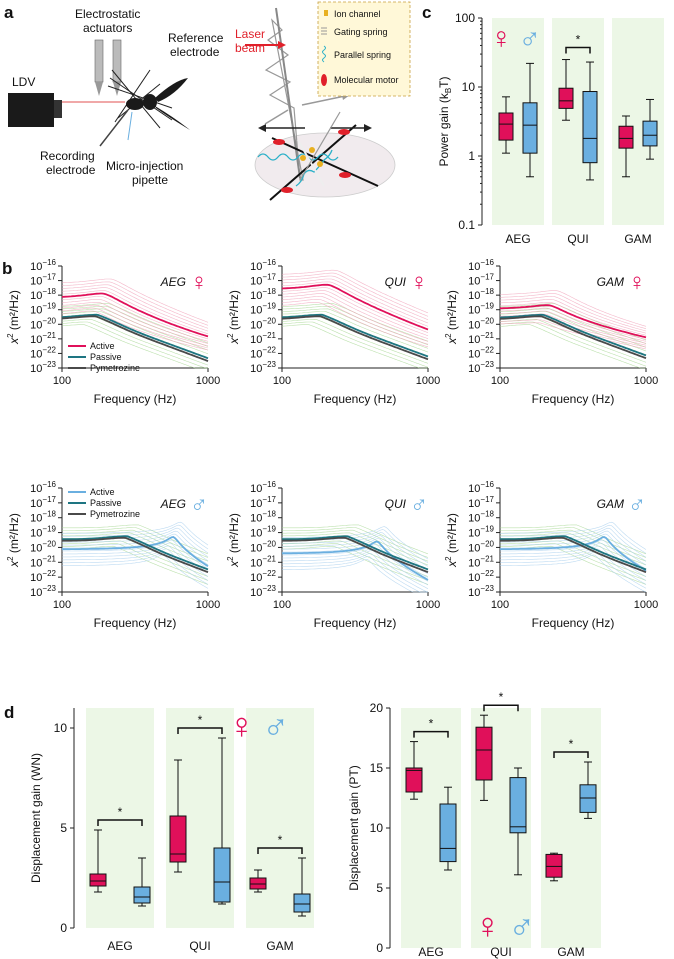  Describe the element at coordinates (36, 818) in the screenshot. I see `y-axis-label: Displacement gain (WN)` at that location.